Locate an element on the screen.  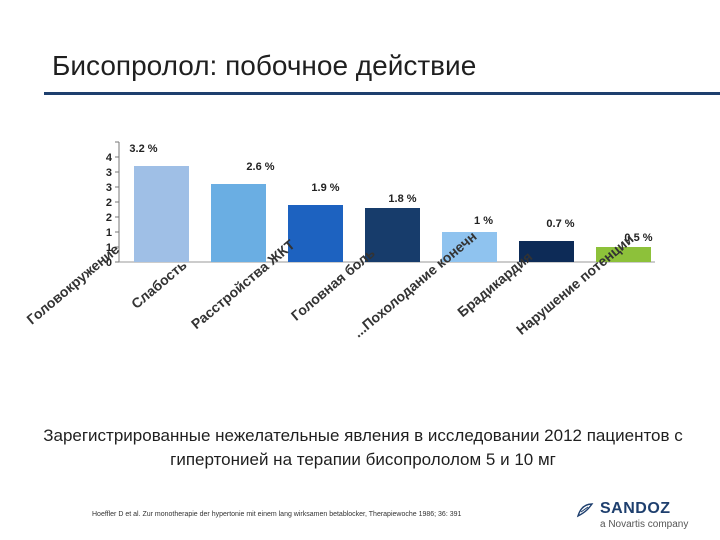
value-labels: 3.2 % 2.6 % 1.9 % 1.8 % 1 % 0.7 % 0.5 % is located at coordinates (390, 193).